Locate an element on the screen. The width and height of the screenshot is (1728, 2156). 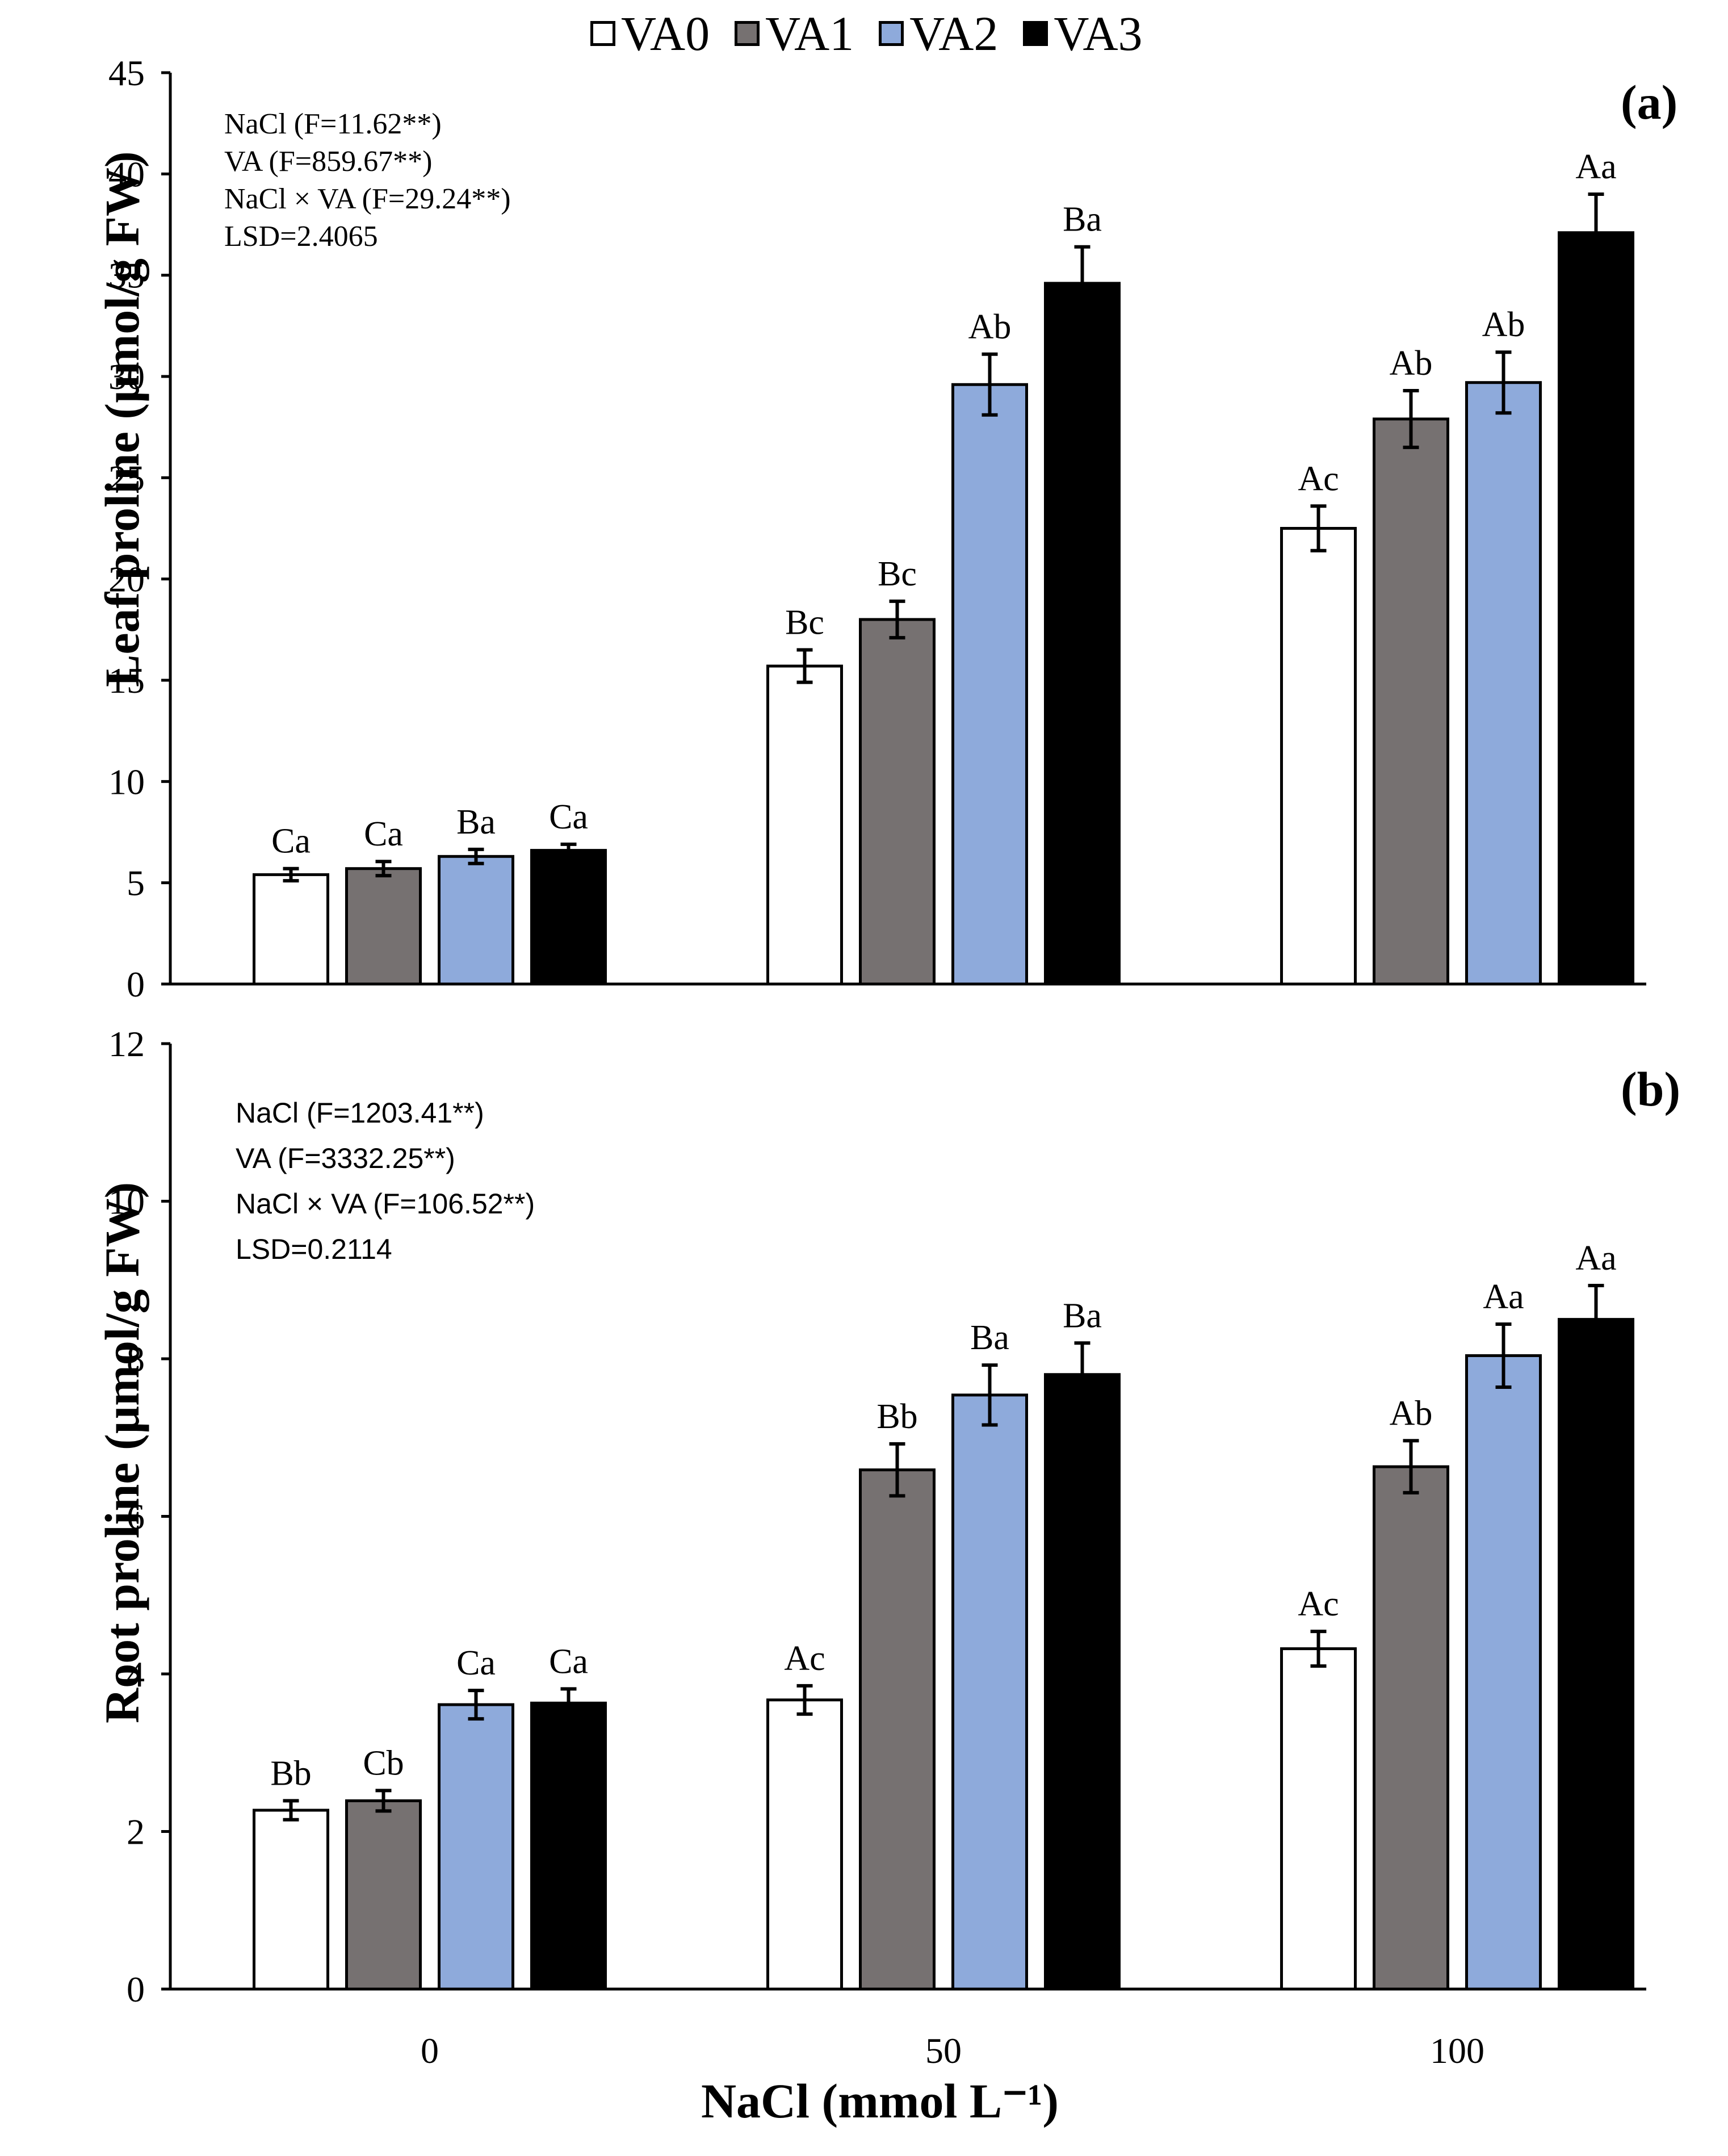
stats-line: LSD=2.4065 is located at coordinates (301, 236).